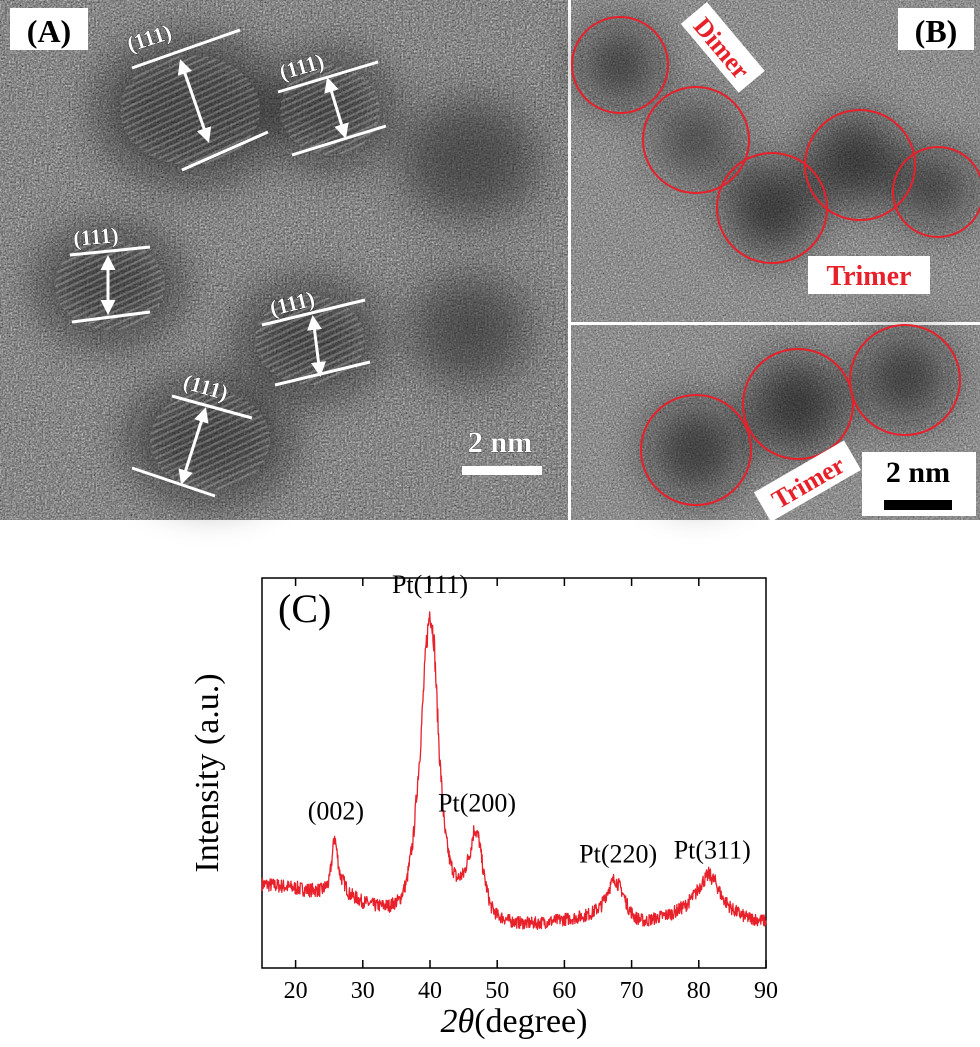 Image resolution: width=980 pixels, height=1047 pixels. I want to click on panel-a-label-box, so click(49, 29).